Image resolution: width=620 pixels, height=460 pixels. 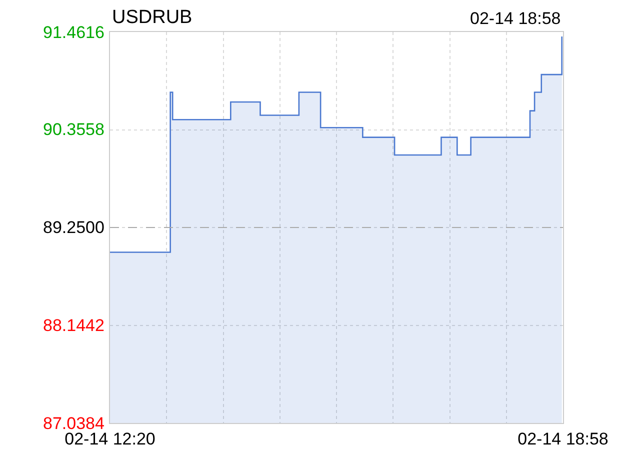 I want to click on chart-title: USDRUB, so click(x=152, y=17).